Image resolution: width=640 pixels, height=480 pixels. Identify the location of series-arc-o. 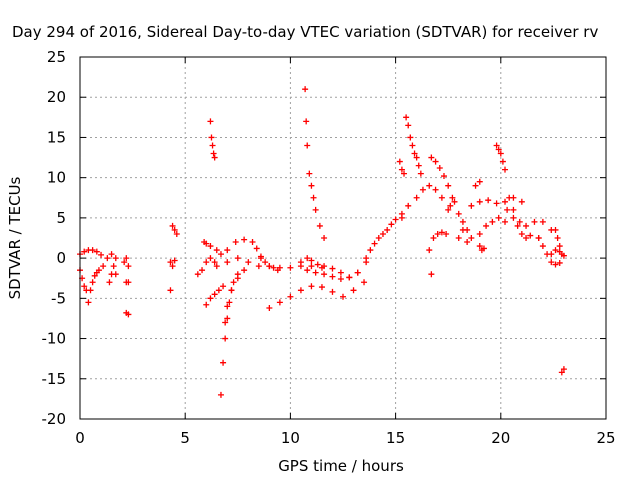
(215, 295).